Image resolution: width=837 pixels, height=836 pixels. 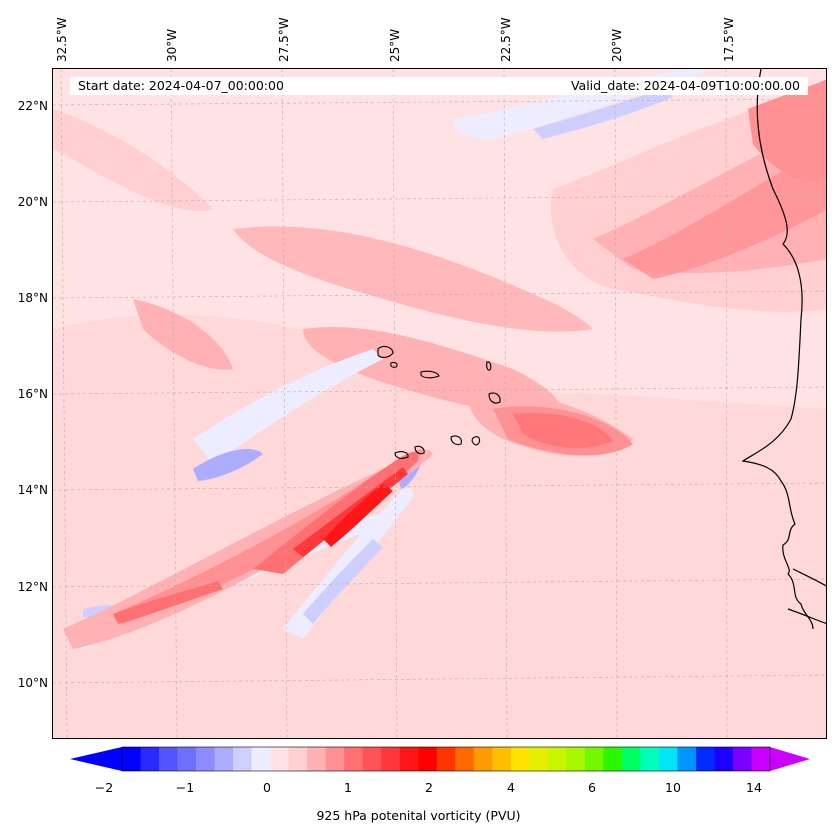 What do you see at coordinates (32, 683) in the screenshot?
I see `latitude-label: 10°N` at bounding box center [32, 683].